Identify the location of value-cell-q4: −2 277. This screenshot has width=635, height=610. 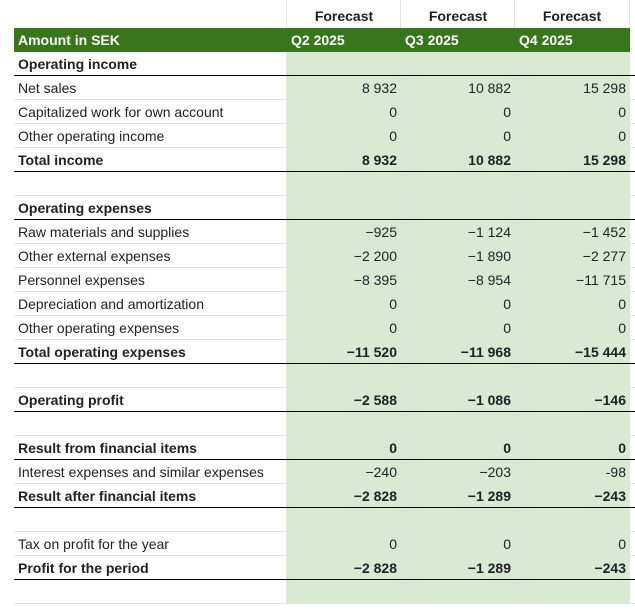
(604, 256).